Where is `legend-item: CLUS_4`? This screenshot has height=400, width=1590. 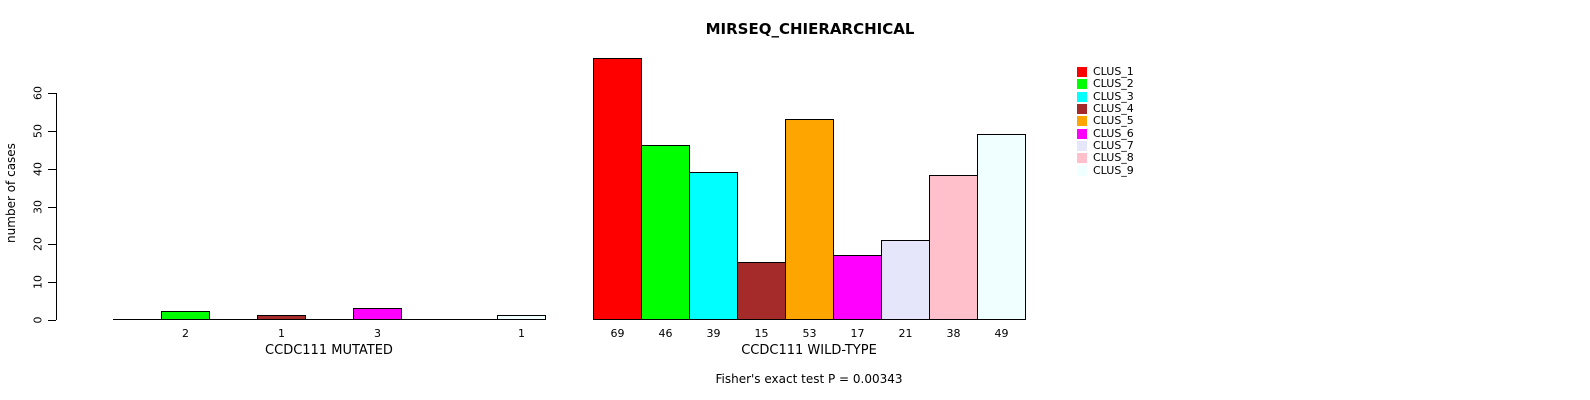
legend-item: CLUS_4 is located at coordinates (1105, 109).